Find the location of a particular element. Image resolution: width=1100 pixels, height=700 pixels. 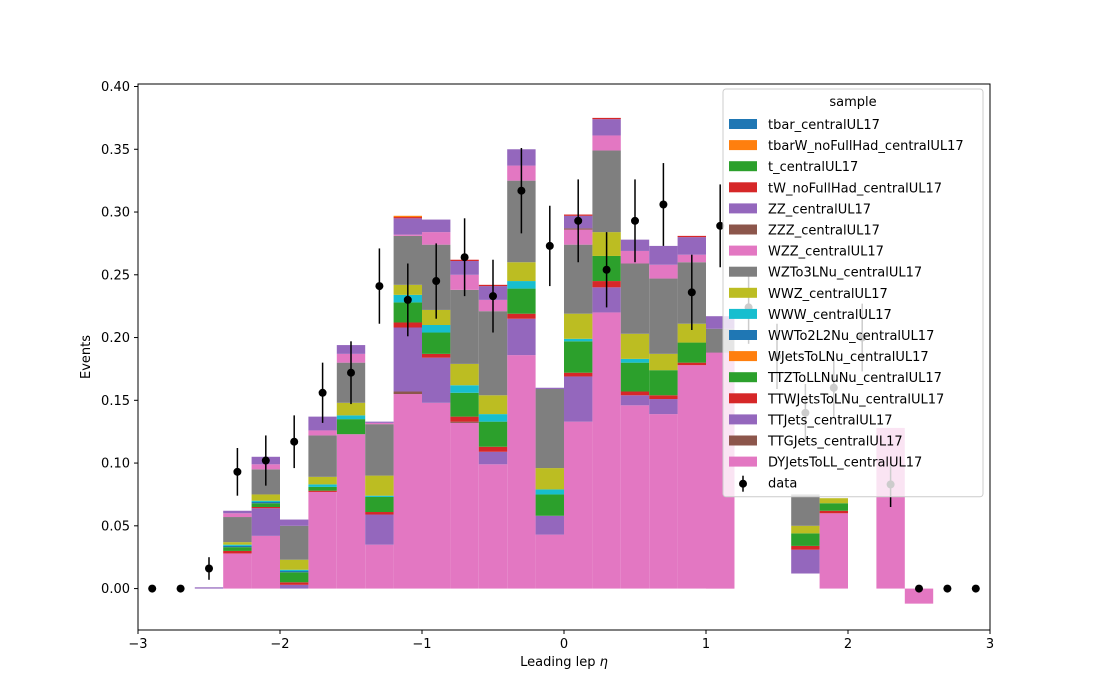

y-tick-label: 0.40 is located at coordinates (115, 87).